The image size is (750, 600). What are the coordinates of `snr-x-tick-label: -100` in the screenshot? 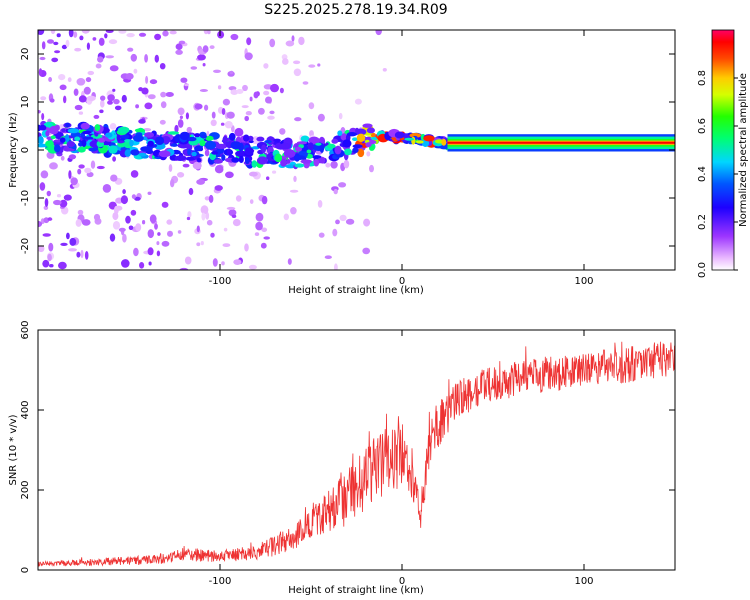 It's located at (220, 581).